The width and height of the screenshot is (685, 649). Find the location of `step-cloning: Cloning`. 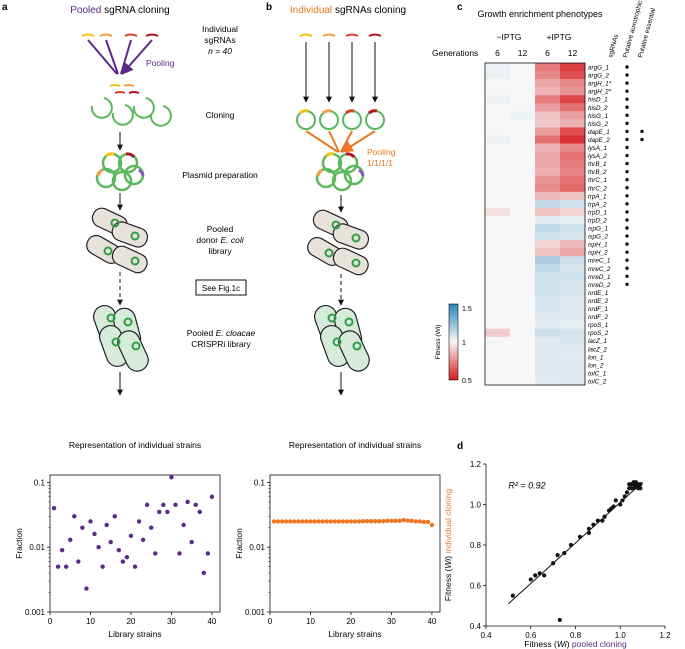

step-cloning: Cloning is located at coordinates (220, 115).